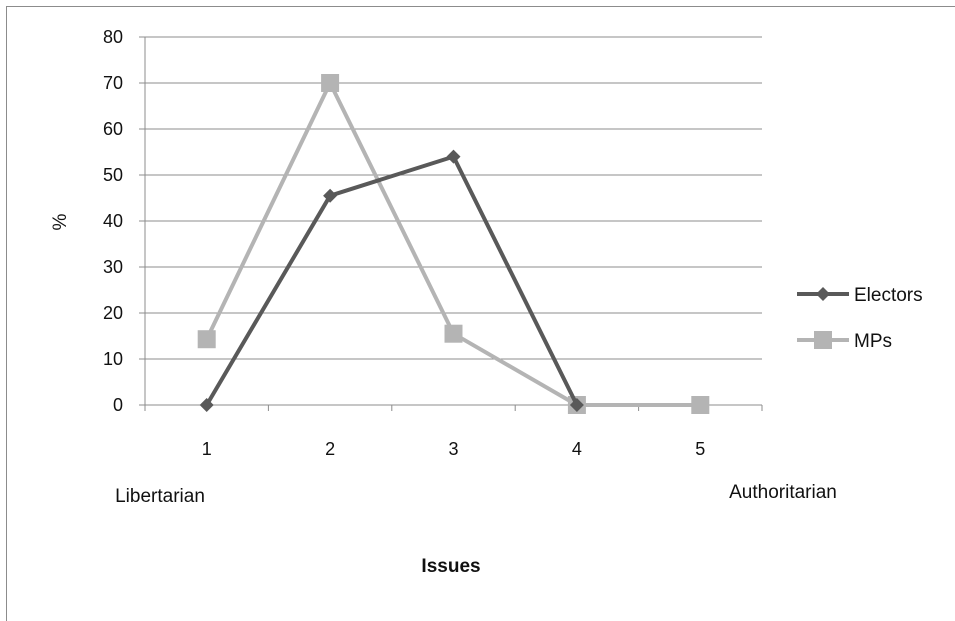  Describe the element at coordinates (113, 313) in the screenshot. I see `y-tick-label: 20` at that location.